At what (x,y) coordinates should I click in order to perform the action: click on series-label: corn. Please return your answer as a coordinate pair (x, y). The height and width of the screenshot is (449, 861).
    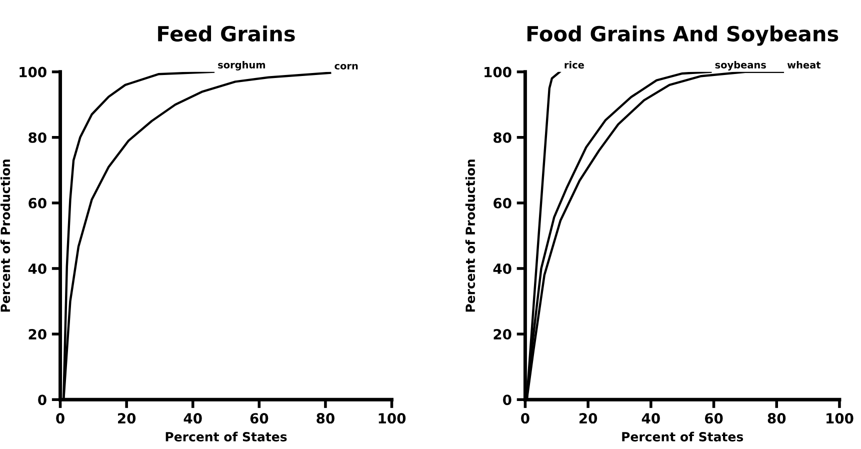
    Looking at the image, I should click on (346, 67).